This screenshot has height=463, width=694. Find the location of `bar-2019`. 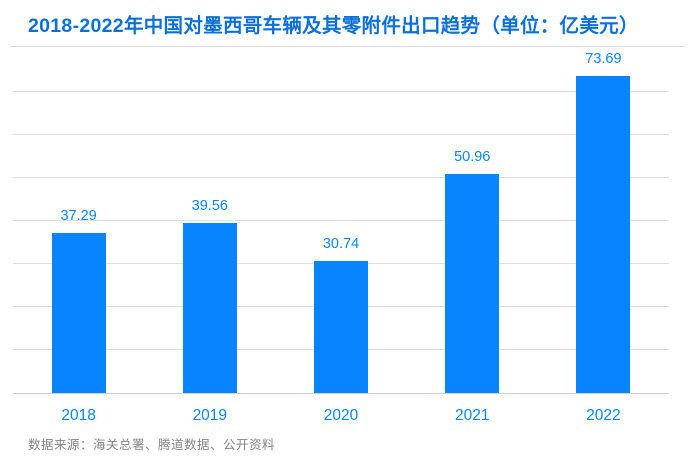

bar-2019 is located at coordinates (209, 307).